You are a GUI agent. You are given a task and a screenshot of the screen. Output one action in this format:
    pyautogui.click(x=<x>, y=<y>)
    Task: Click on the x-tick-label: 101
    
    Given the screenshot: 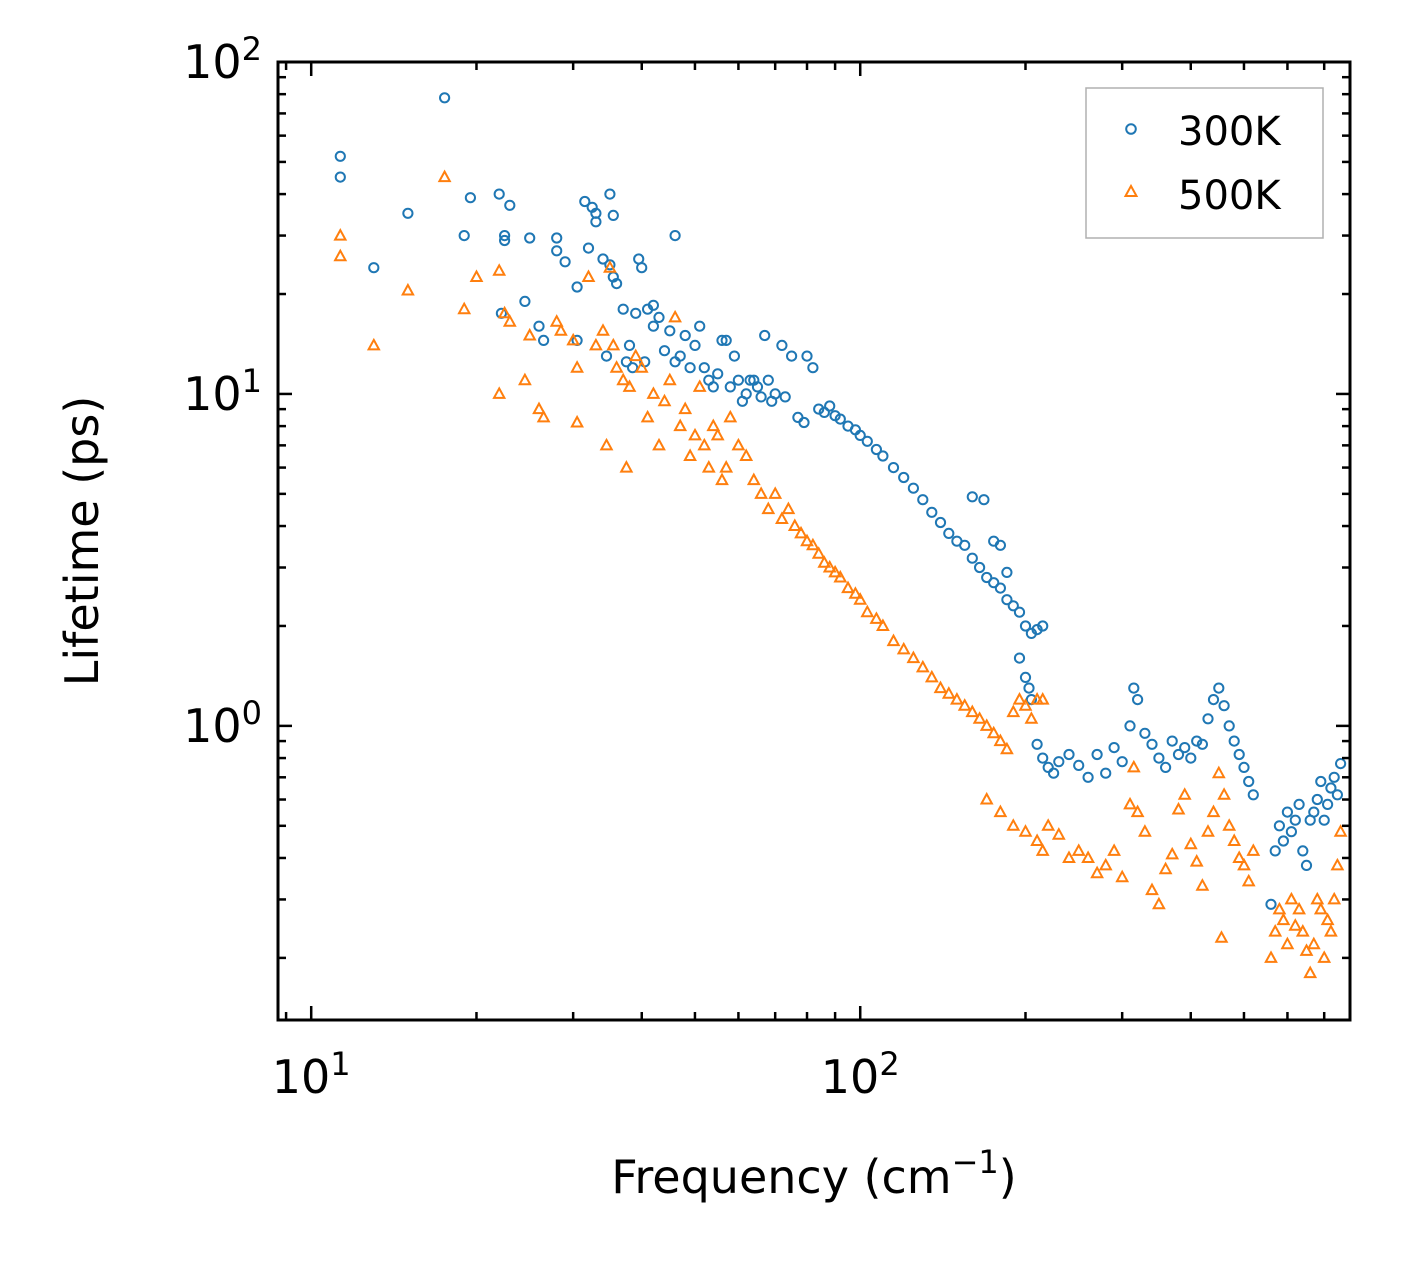 What is the action you would take?
    pyautogui.click(x=311, y=1074)
    